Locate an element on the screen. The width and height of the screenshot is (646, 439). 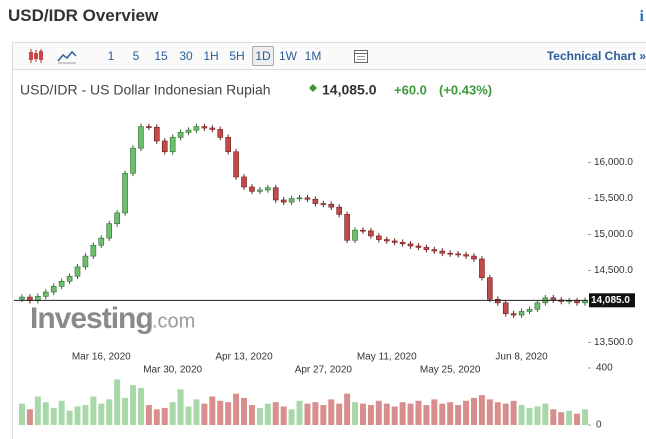
last-price: 14,085.0 is located at coordinates (349, 90).